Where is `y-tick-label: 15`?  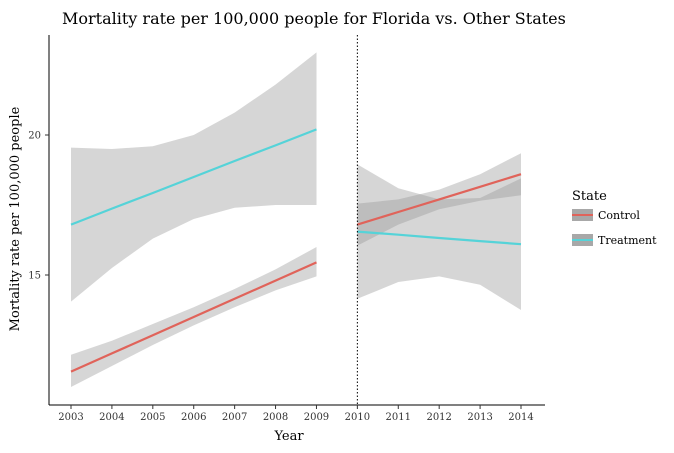
y-tick-label: 15 is located at coordinates (34, 276).